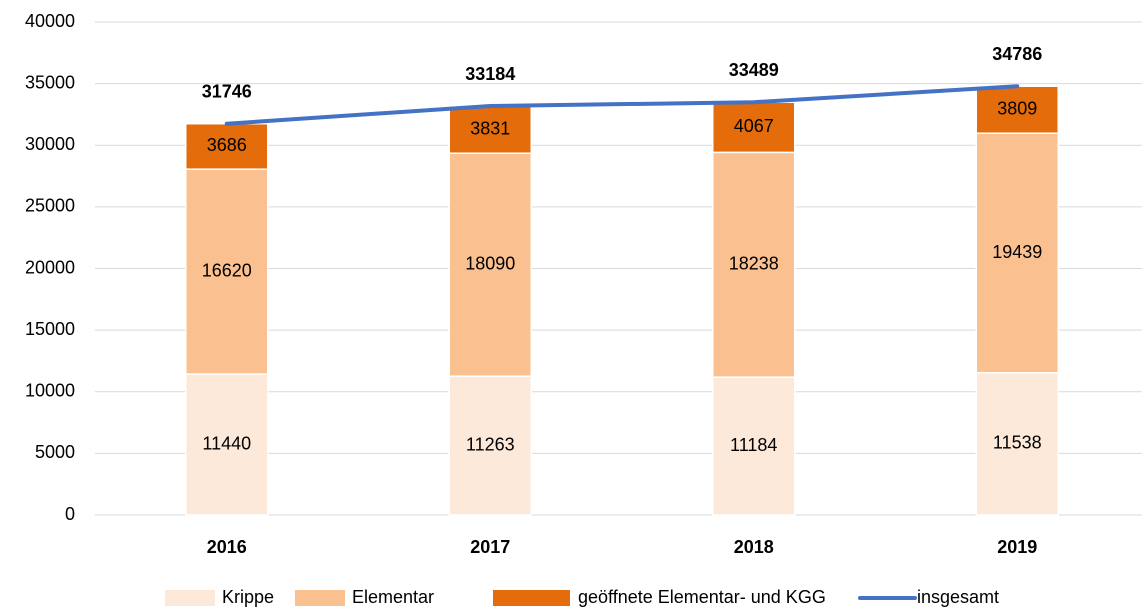 This screenshot has width=1142, height=610. I want to click on y-tick-label: 40000, so click(50, 21).